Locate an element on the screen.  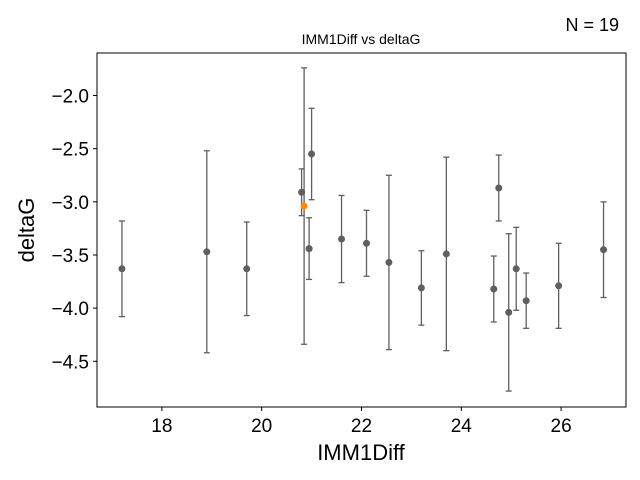
x-tick-label-24: 24 is located at coordinates (462, 426).